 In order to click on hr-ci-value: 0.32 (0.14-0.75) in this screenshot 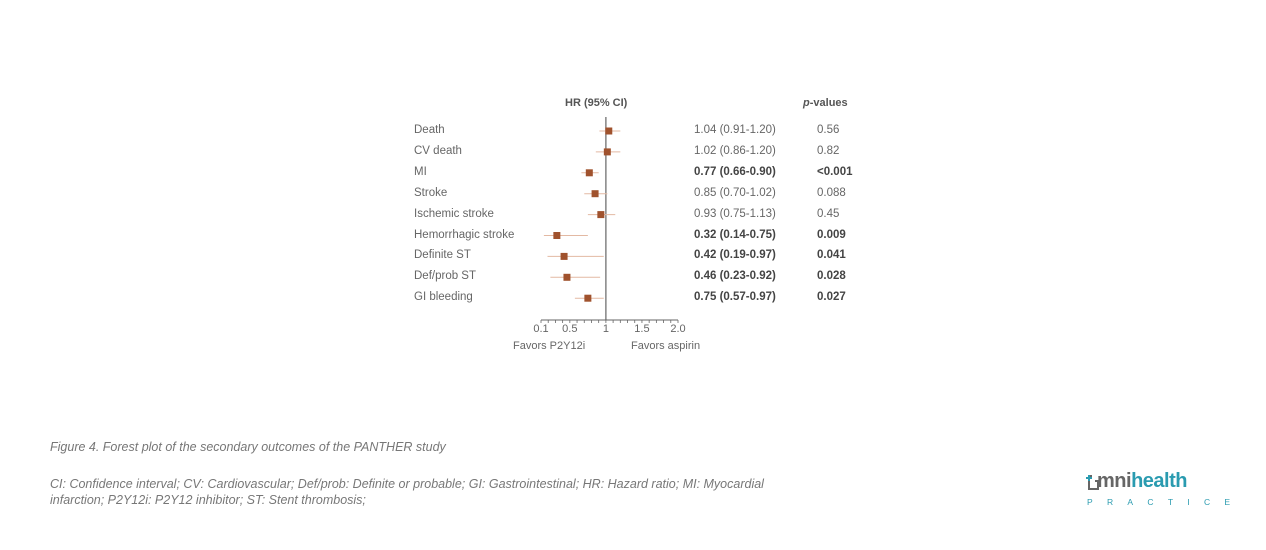, I will do `click(735, 234)`.